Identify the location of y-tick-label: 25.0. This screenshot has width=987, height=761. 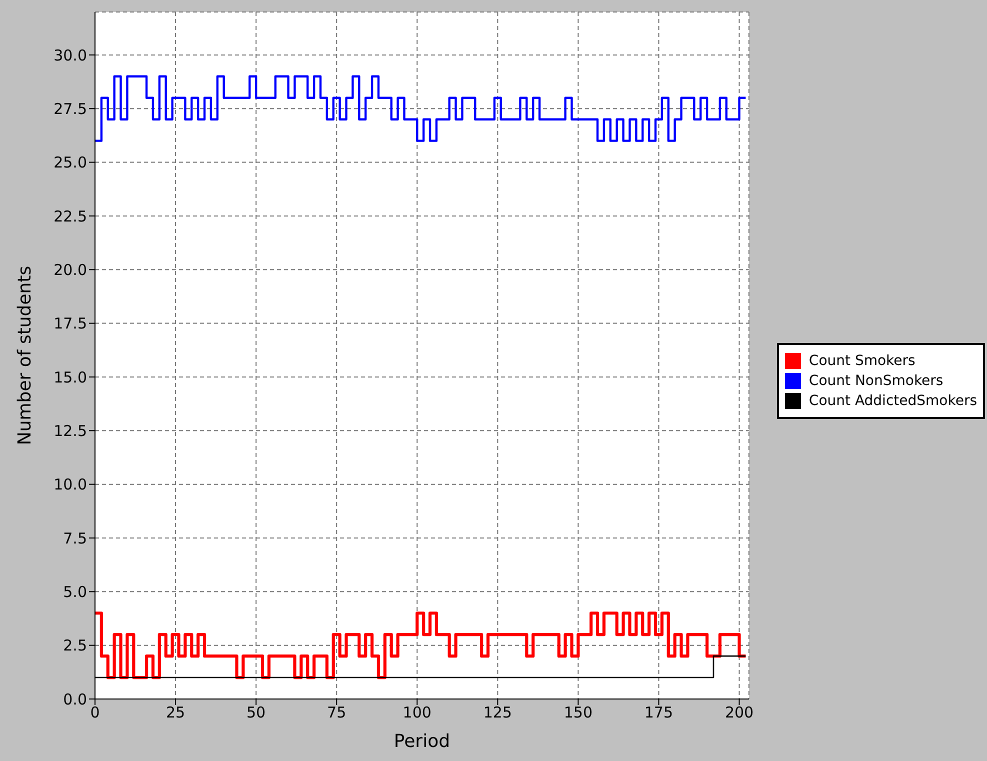
(70, 163).